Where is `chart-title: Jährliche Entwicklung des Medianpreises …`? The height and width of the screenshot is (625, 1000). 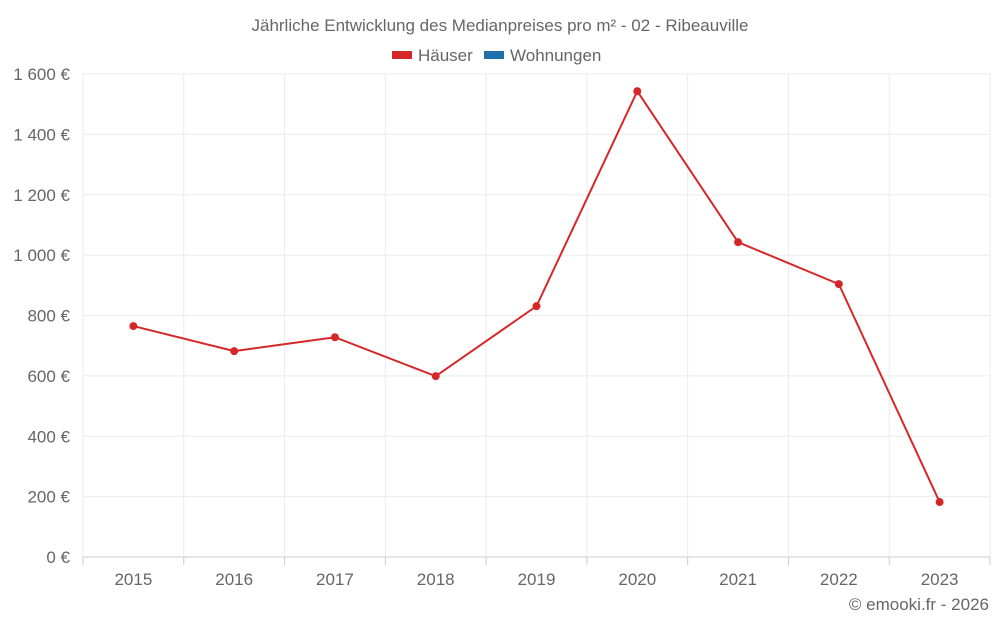 chart-title: Jährliche Entwicklung des Medianpreises … is located at coordinates (499, 25).